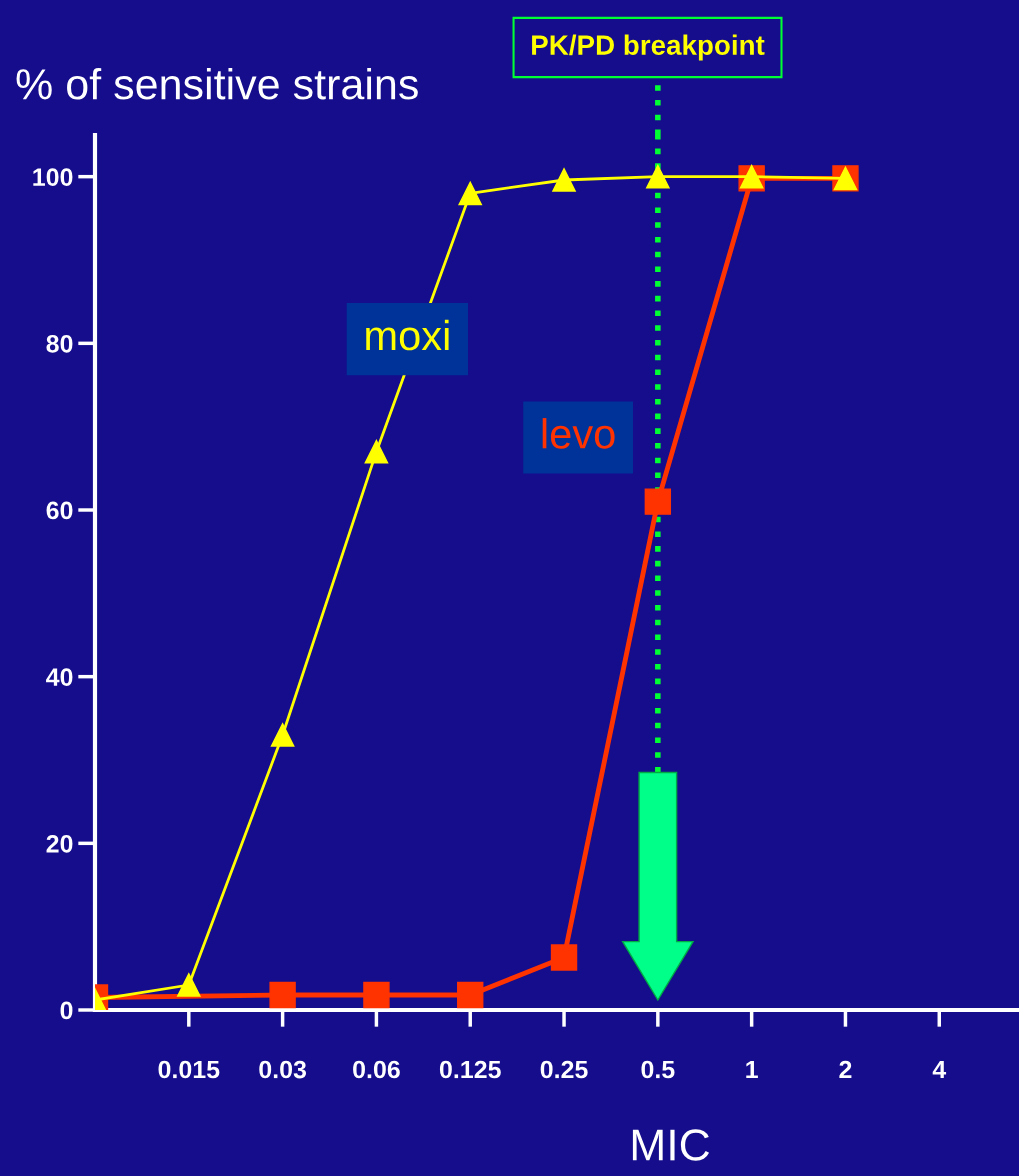 The width and height of the screenshot is (1019, 1176). Describe the element at coordinates (59, 843) in the screenshot. I see `y-tick-label: 20` at that location.